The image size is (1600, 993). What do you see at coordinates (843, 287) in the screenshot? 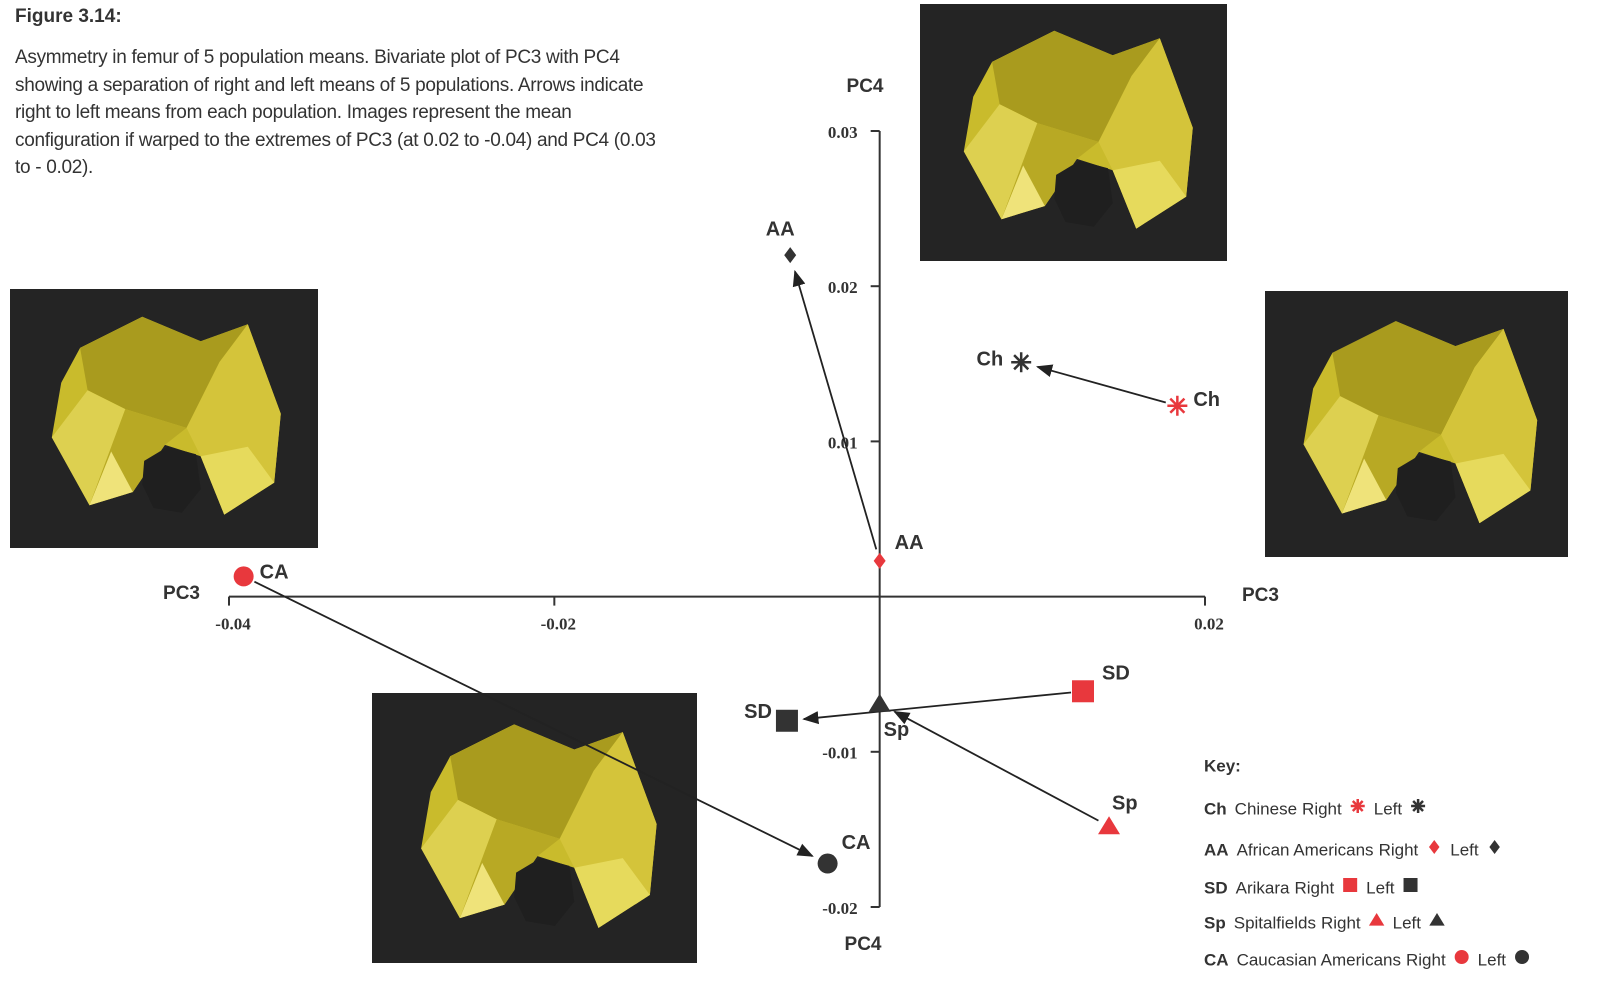
I see `y-tick-label: 0.02` at bounding box center [843, 287].